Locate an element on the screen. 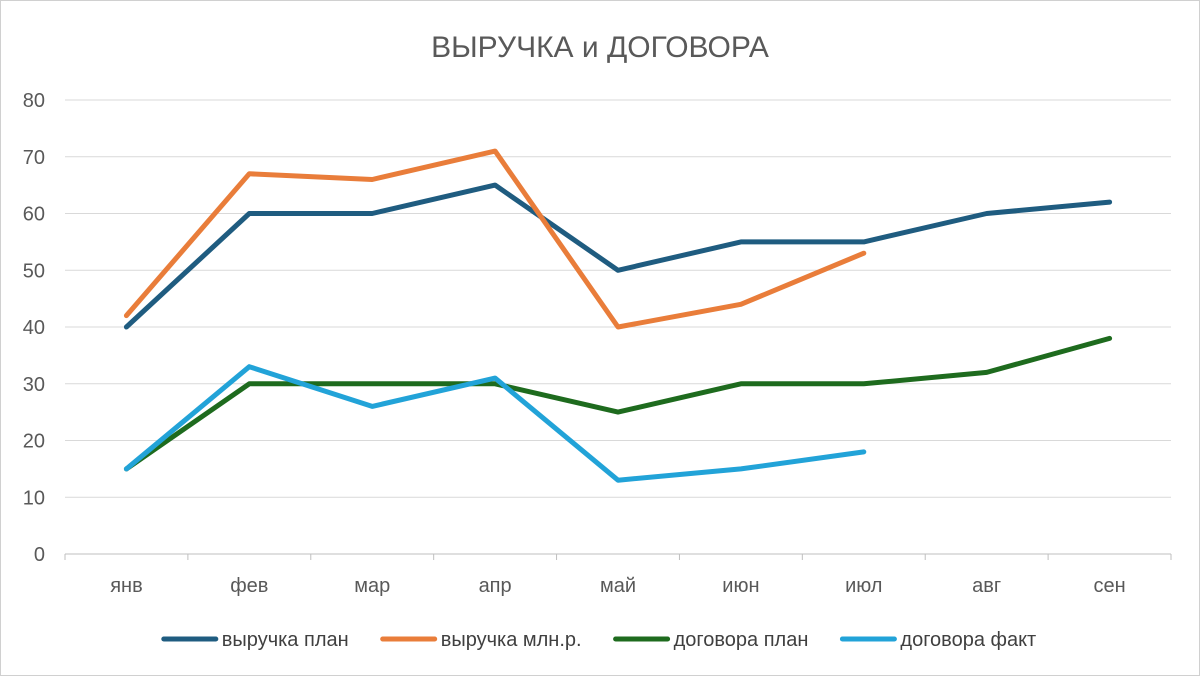  y-tick-label: 40 is located at coordinates (34, 328).